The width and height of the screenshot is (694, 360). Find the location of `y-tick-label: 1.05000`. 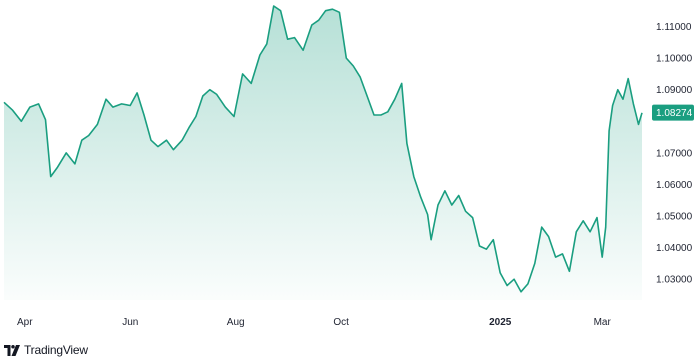

y-tick-label: 1.05000 is located at coordinates (674, 217).